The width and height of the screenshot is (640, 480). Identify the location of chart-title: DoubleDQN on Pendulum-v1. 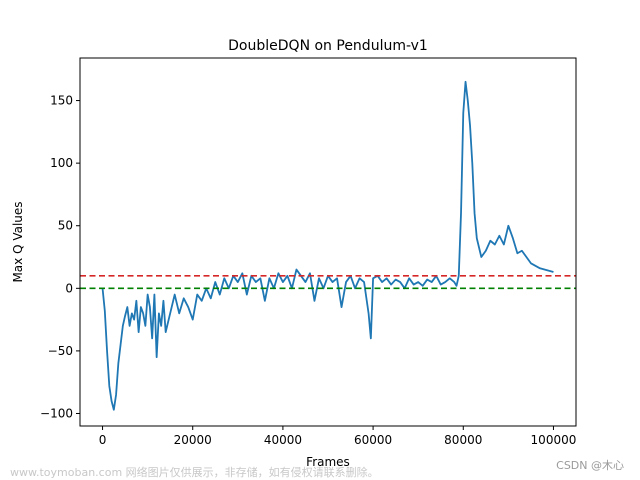
(328, 46).